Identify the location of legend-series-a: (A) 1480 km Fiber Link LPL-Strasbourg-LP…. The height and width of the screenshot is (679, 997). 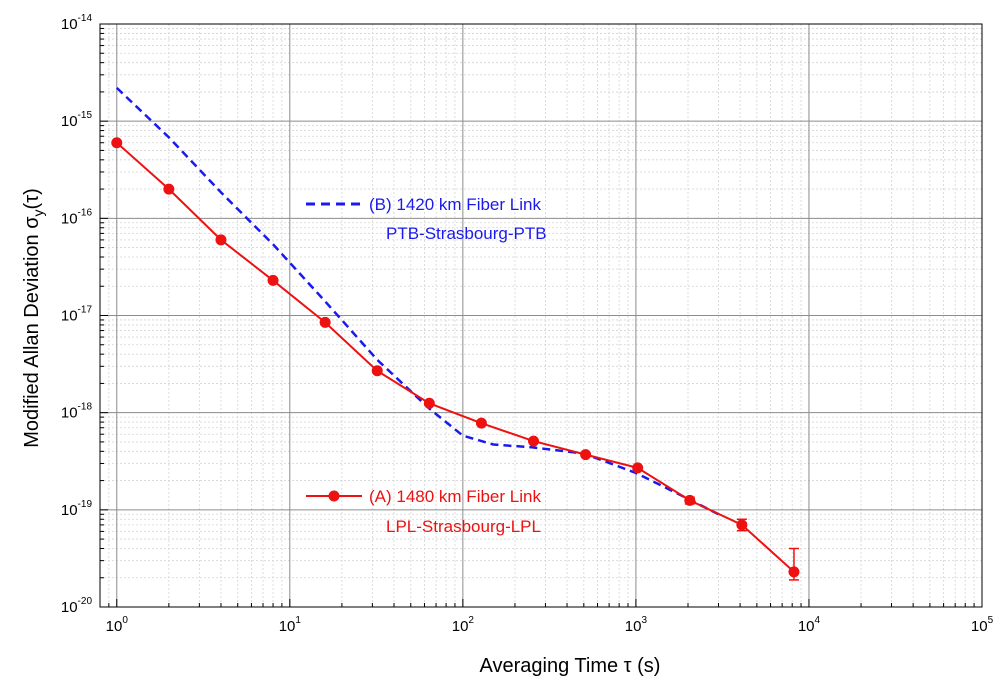
(423, 511).